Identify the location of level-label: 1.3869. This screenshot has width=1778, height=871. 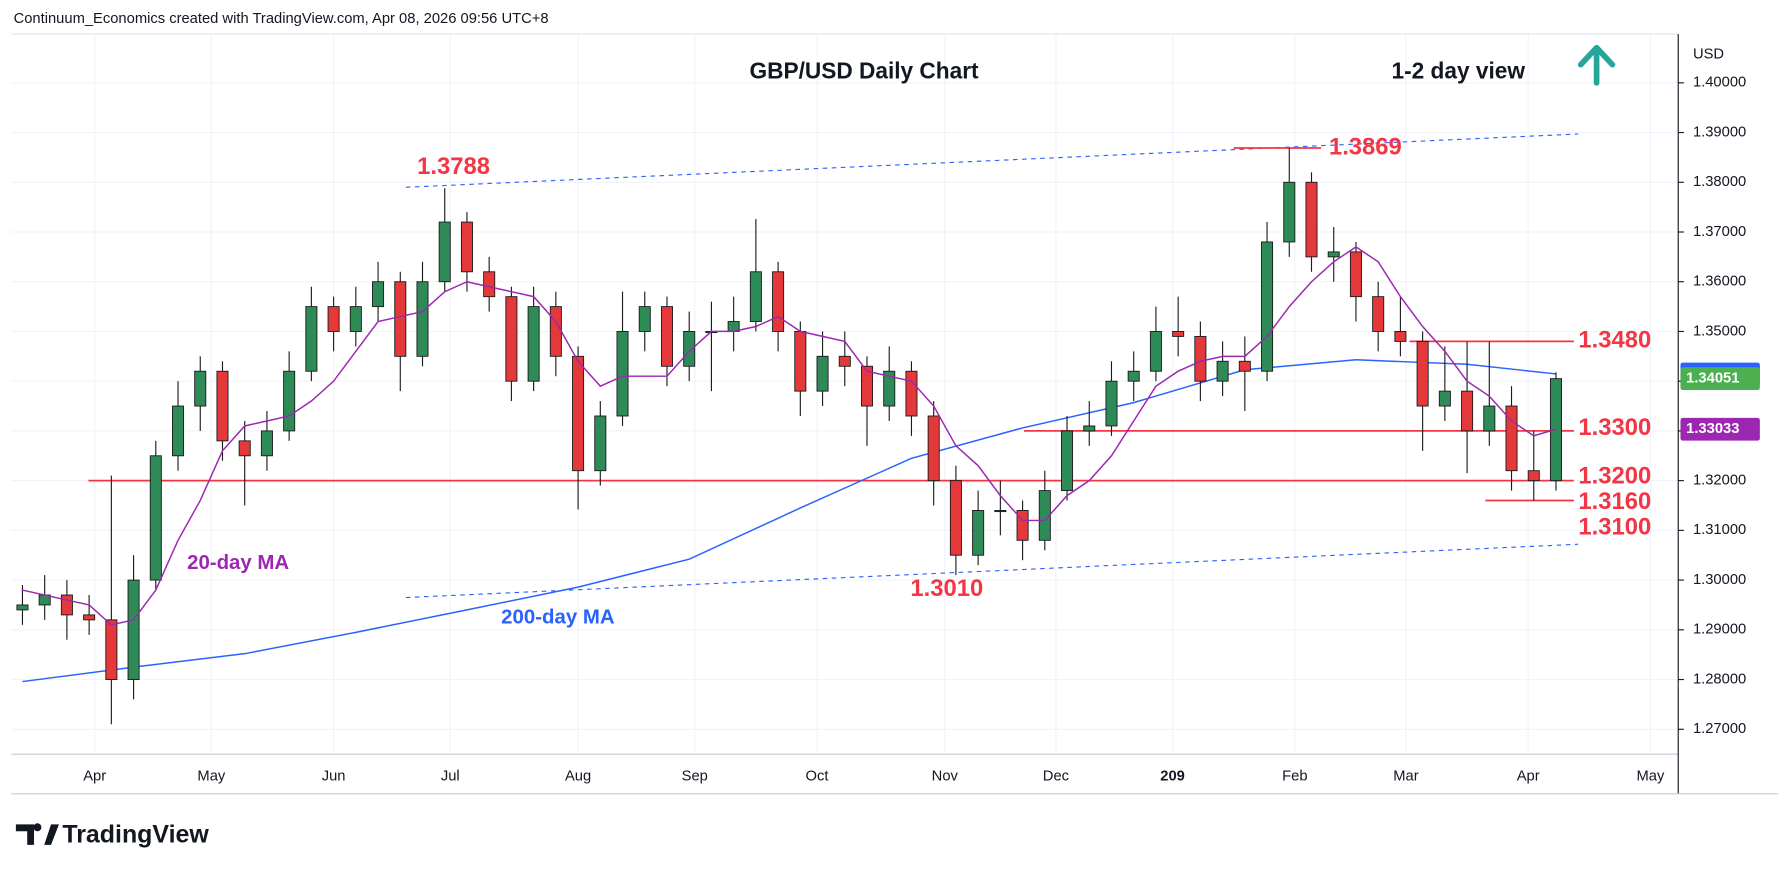
(1365, 146).